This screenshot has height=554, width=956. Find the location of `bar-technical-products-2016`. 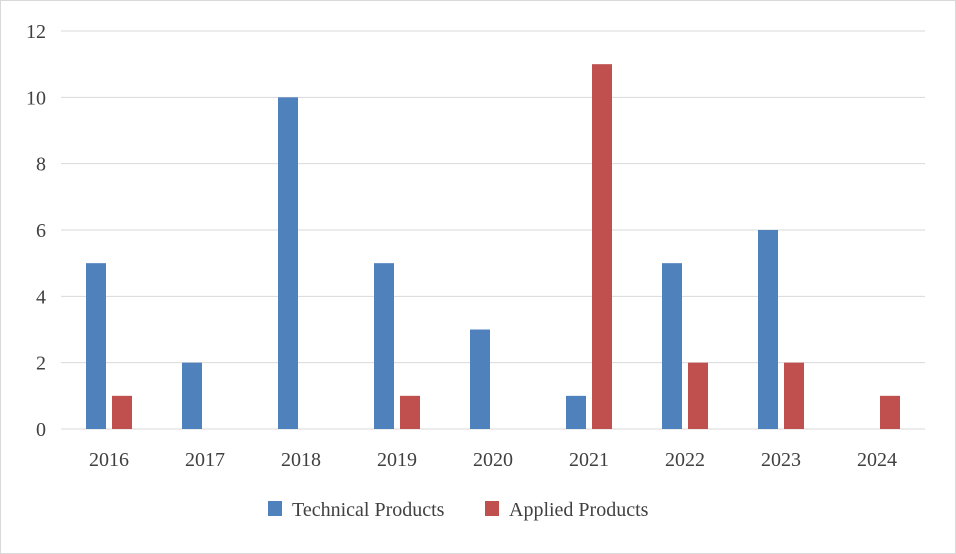

bar-technical-products-2016 is located at coordinates (96, 346).